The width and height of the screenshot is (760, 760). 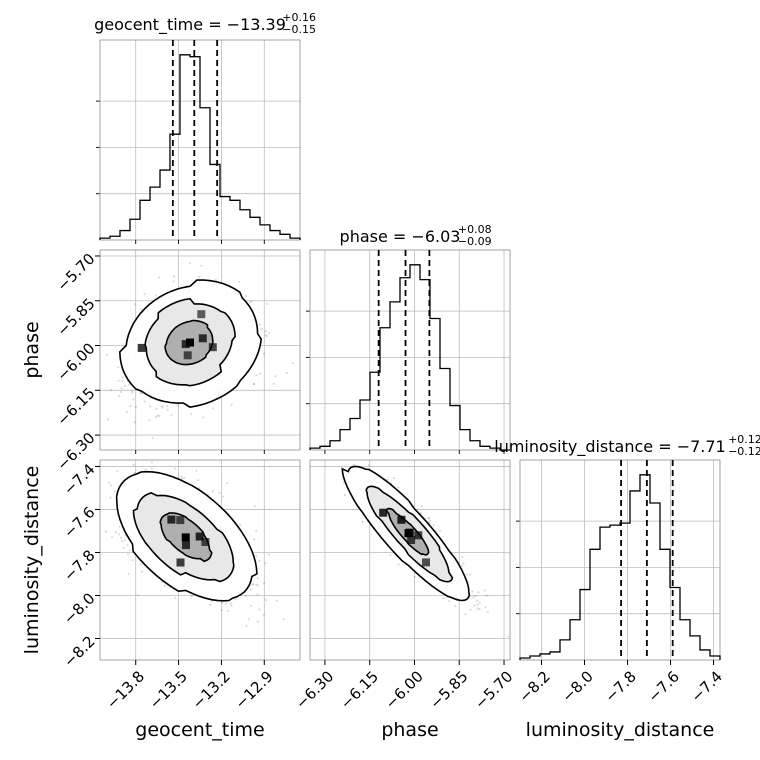 I want to click on x-tick-label-luminosity_distance: −7.8, so click(x=620, y=686).